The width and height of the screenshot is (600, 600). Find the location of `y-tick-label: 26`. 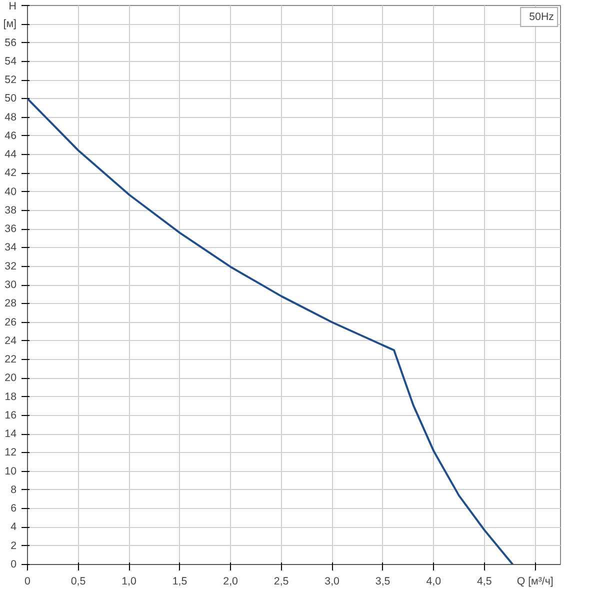

y-tick-label: 26 is located at coordinates (10, 322).